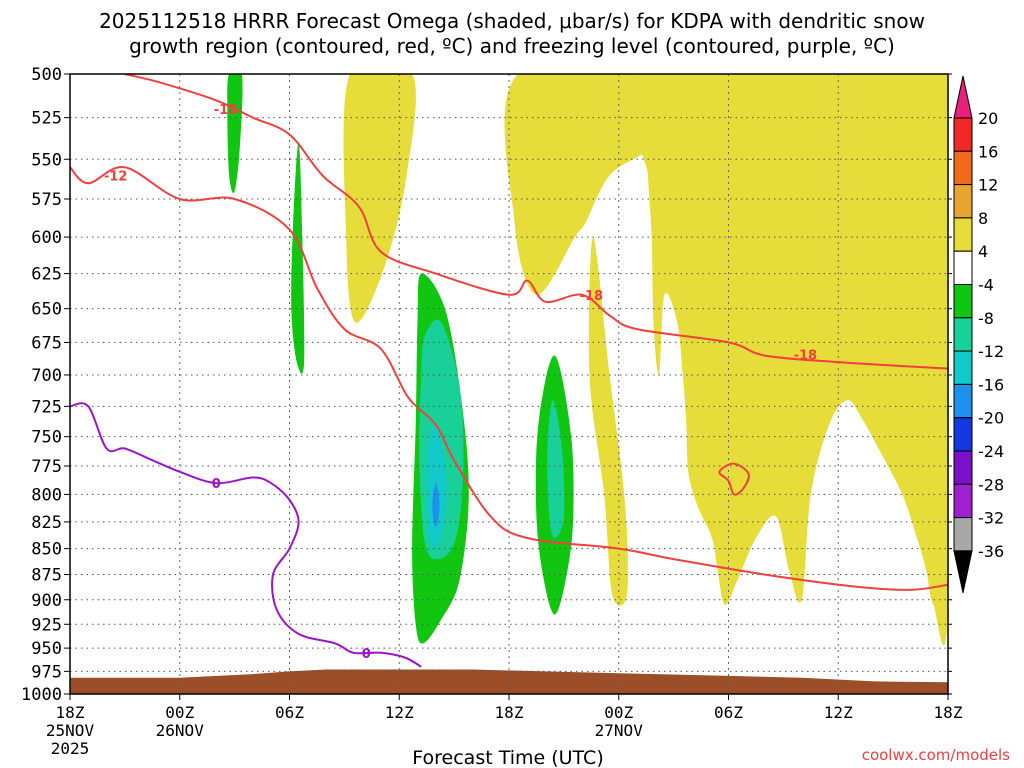 This screenshot has height=768, width=1024. What do you see at coordinates (216, 484) in the screenshot?
I see `contour-label-4: 0` at bounding box center [216, 484].